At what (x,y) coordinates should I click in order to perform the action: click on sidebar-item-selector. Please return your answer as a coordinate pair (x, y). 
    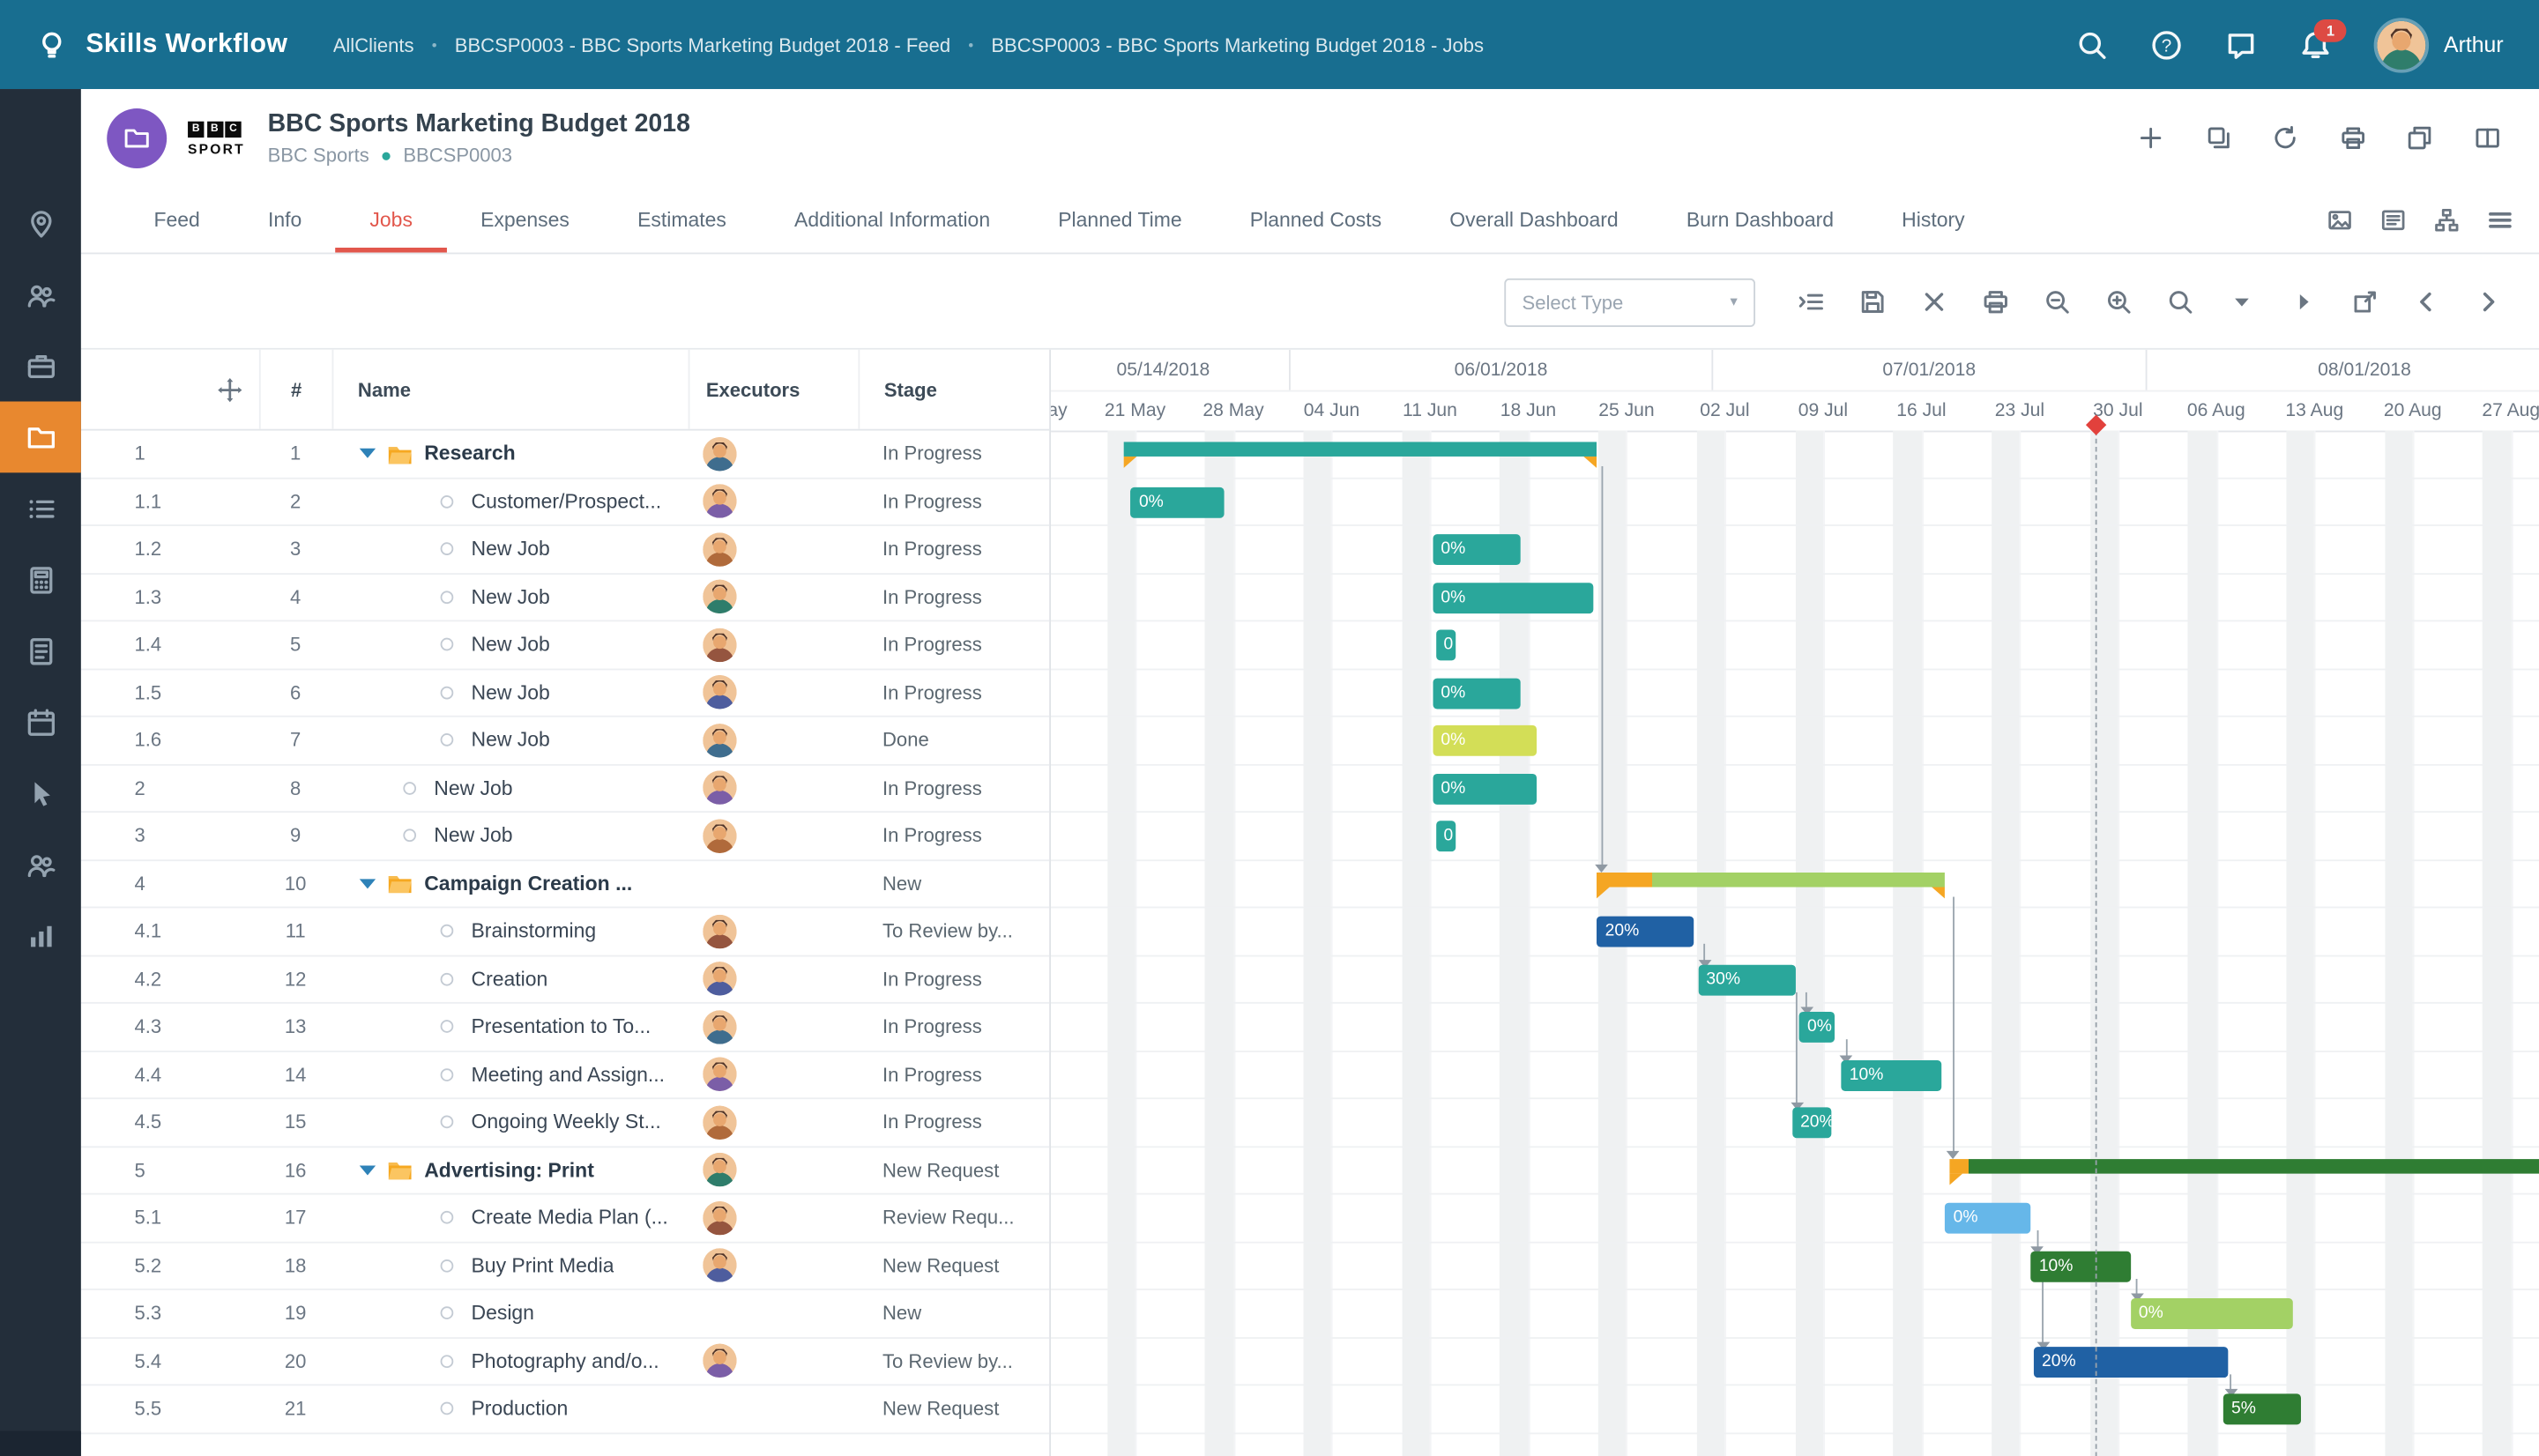
    Looking at the image, I should click on (40, 793).